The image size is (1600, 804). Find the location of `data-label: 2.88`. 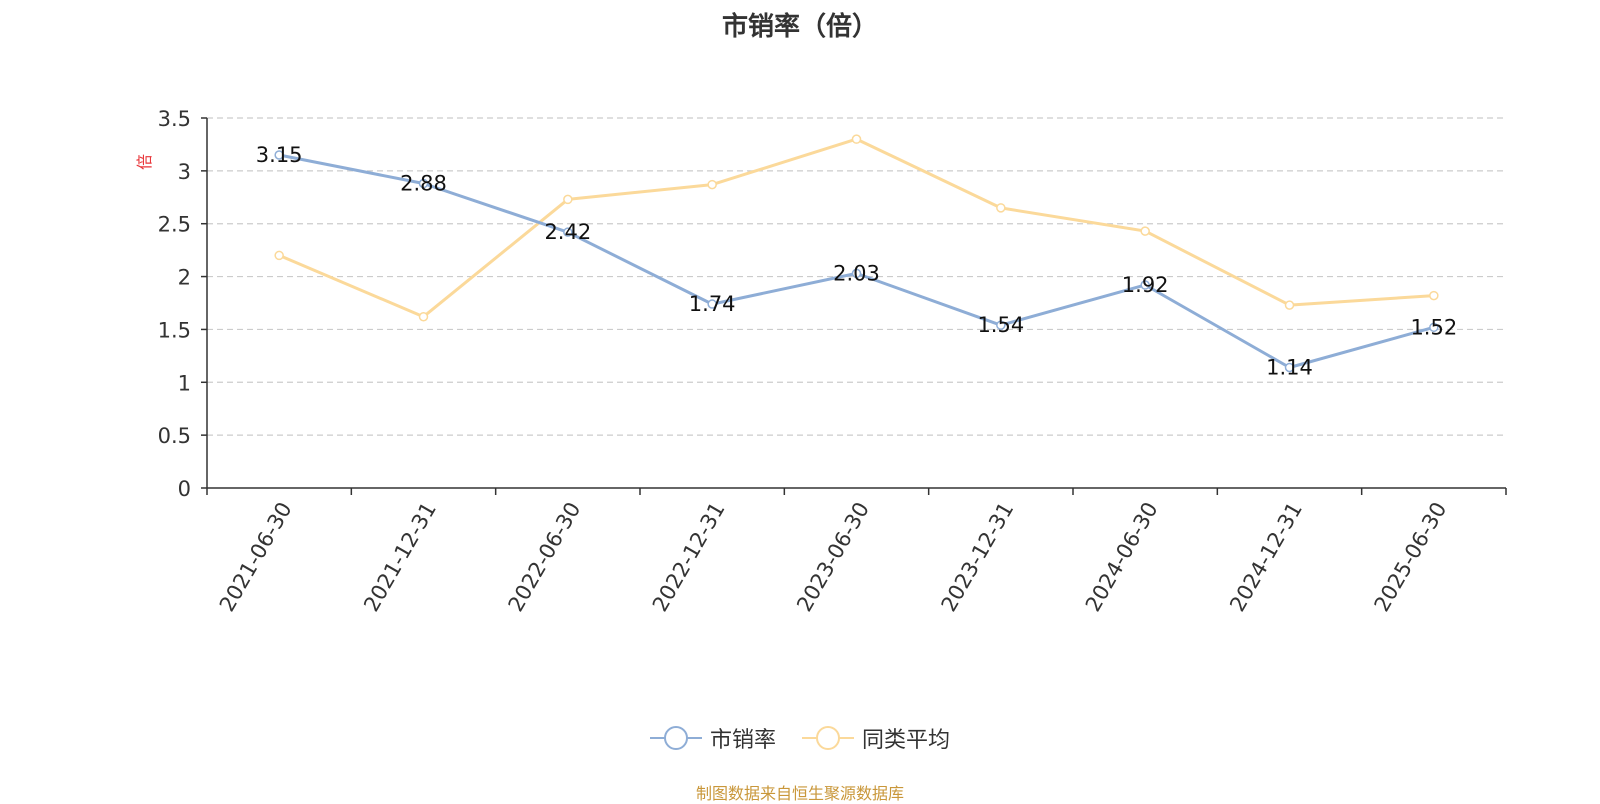

data-label: 2.88 is located at coordinates (423, 184).